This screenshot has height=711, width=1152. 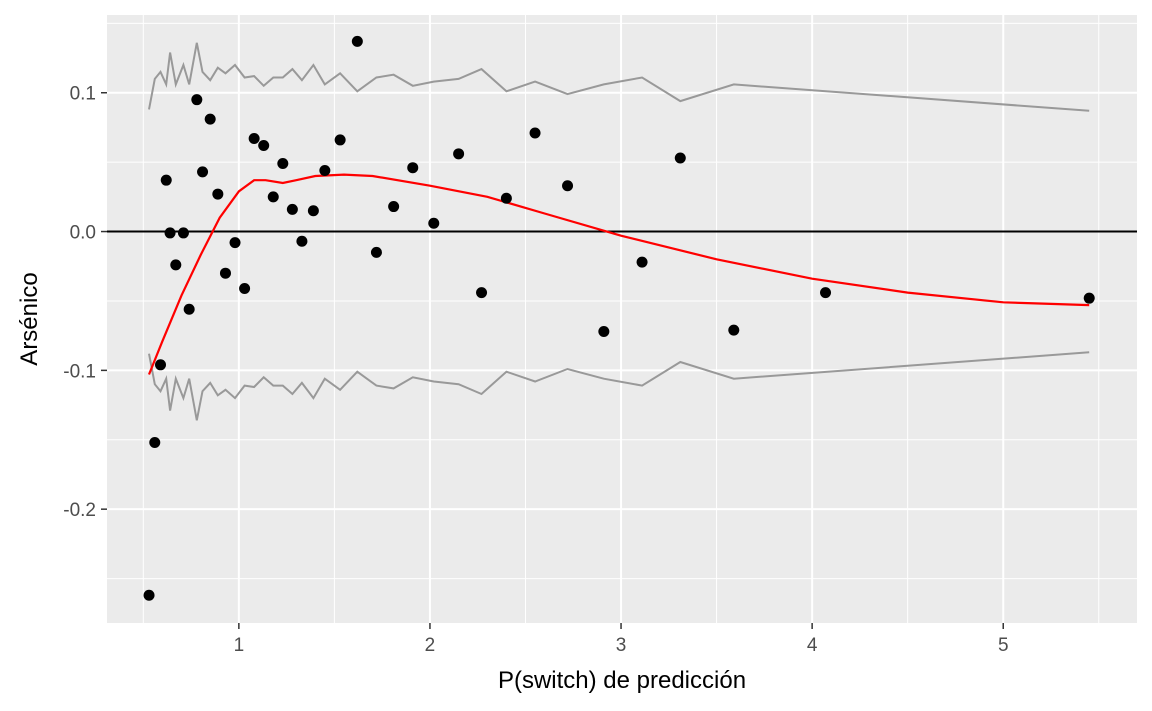 I want to click on x-tick-label: 5, so click(x=1003, y=645).